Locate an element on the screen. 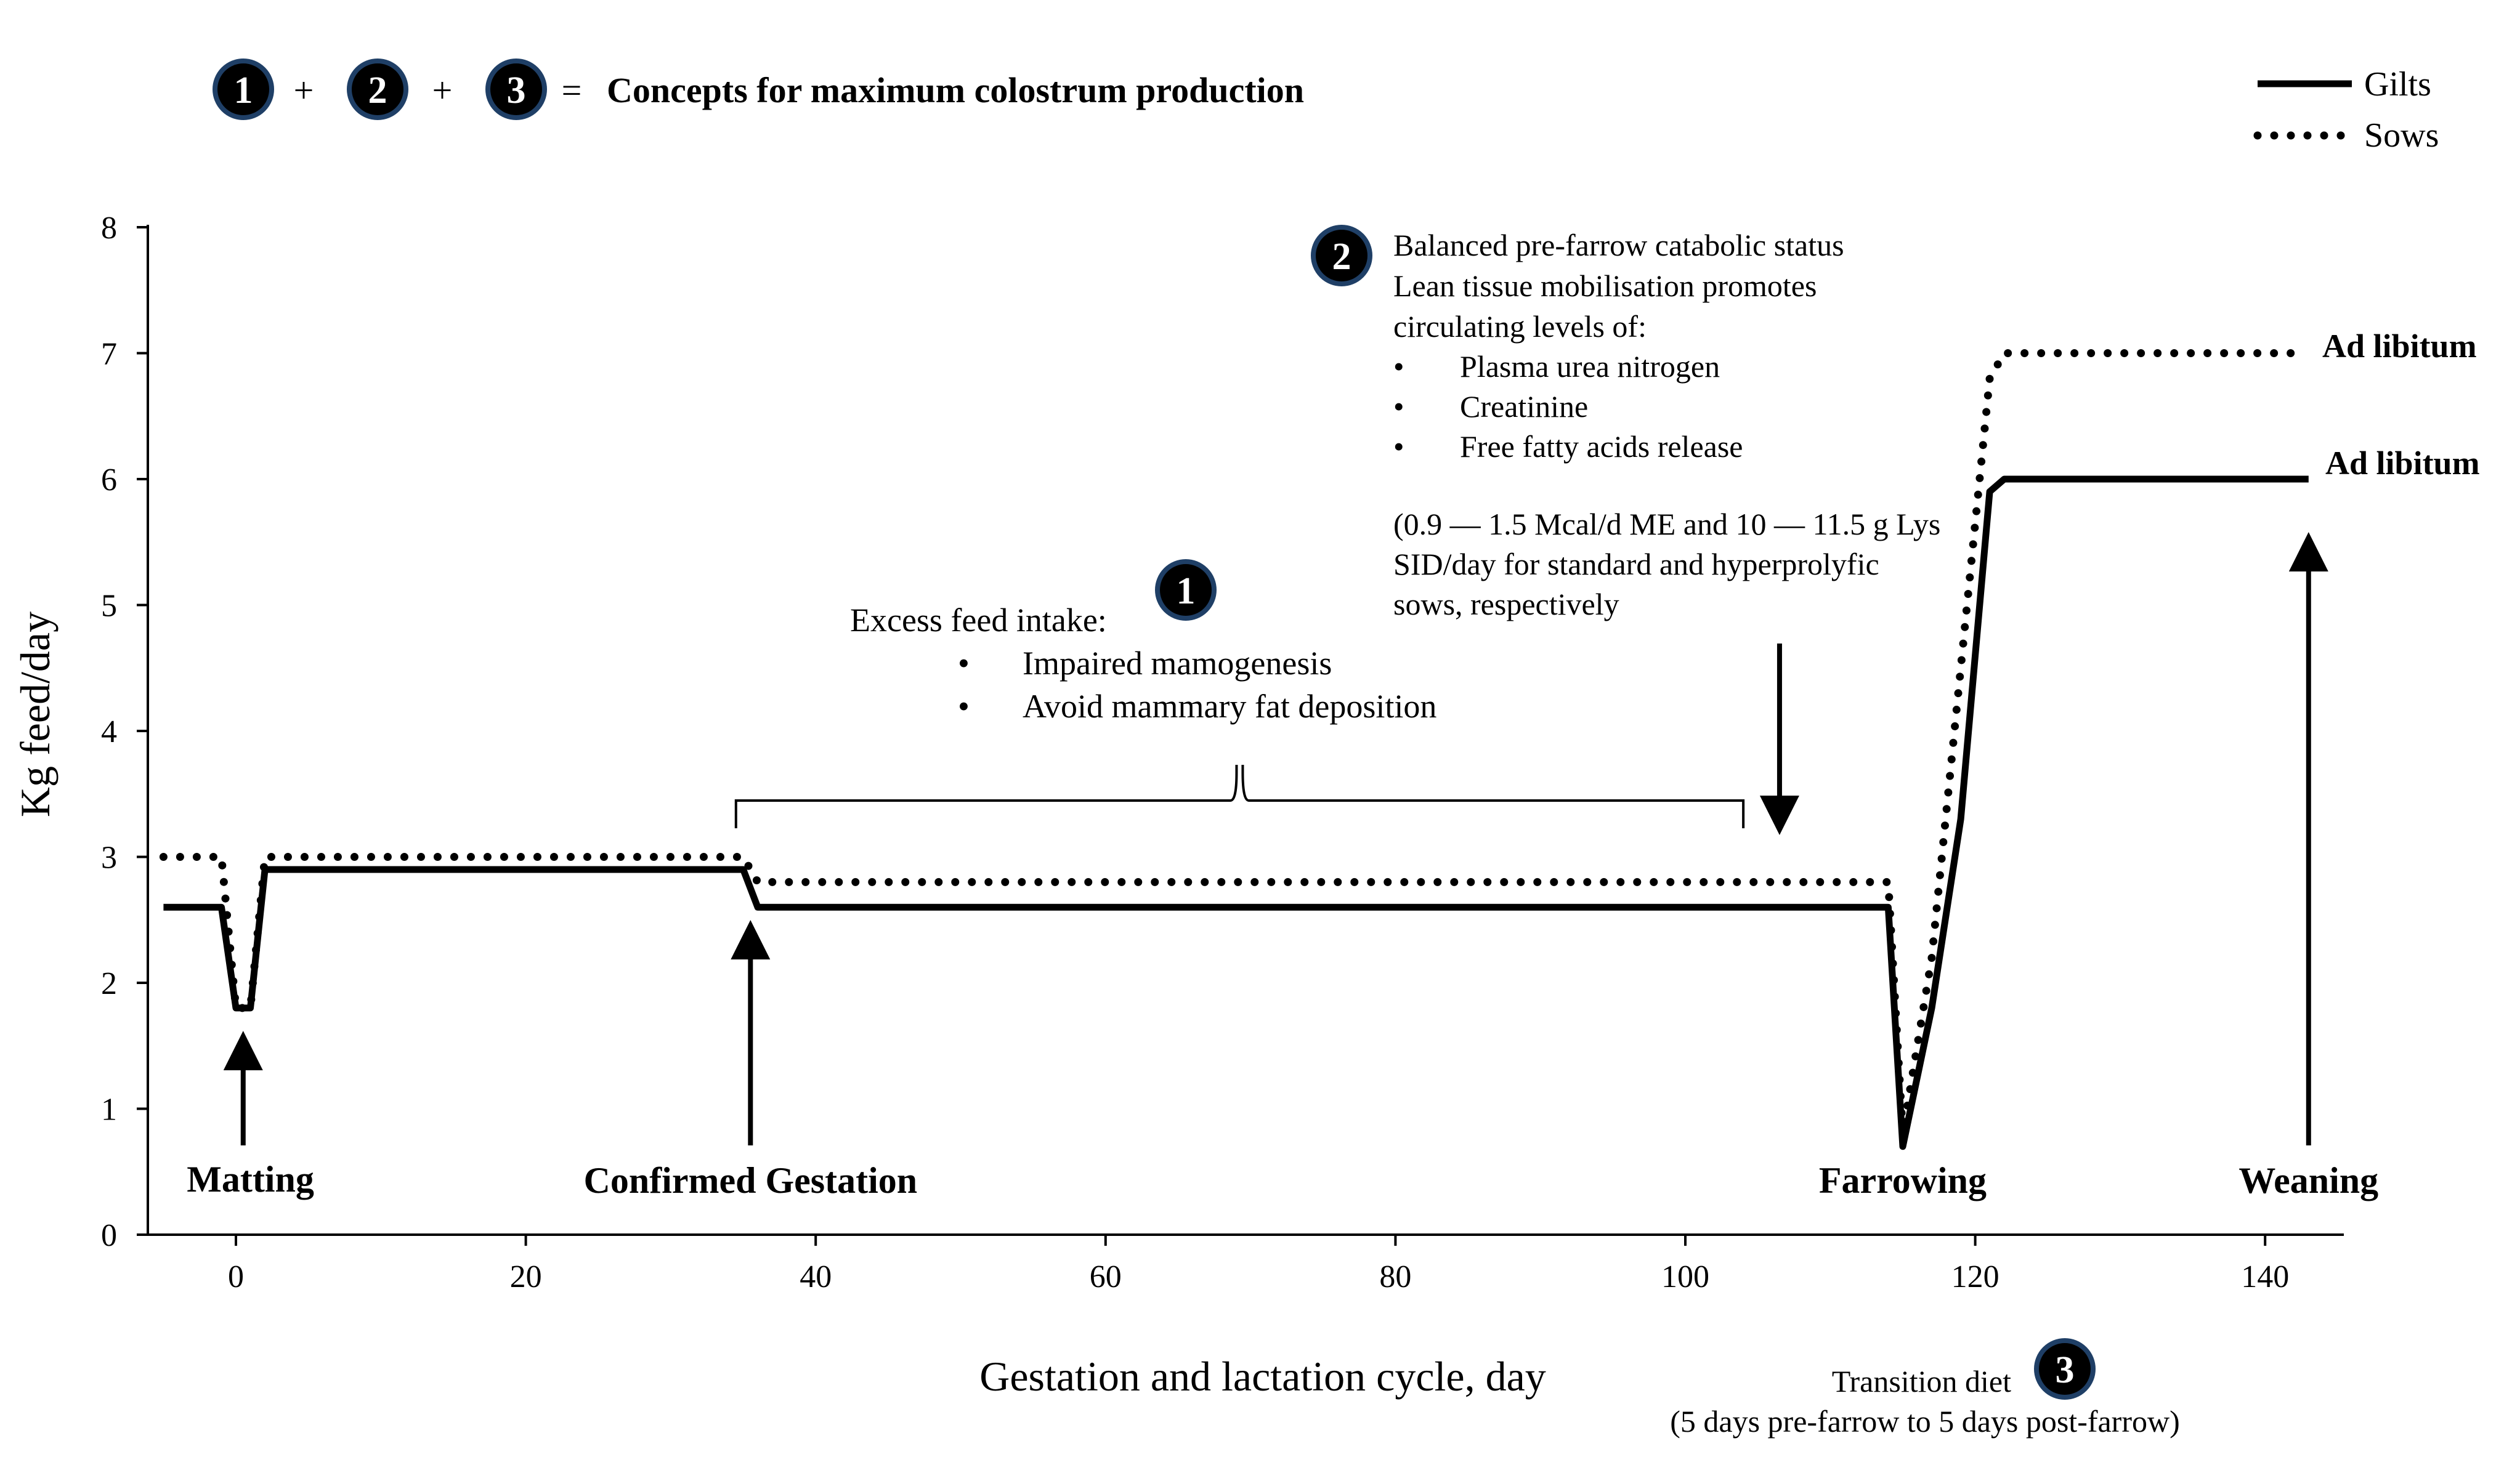  x-axis-title: Gestation and lactation cycle, day is located at coordinates (1262, 1376).